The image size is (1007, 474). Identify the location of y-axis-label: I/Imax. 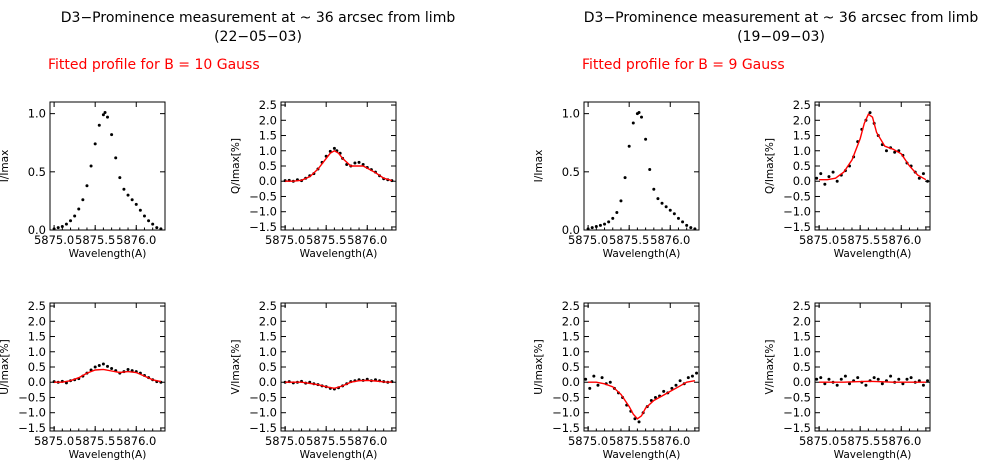
(5, 166).